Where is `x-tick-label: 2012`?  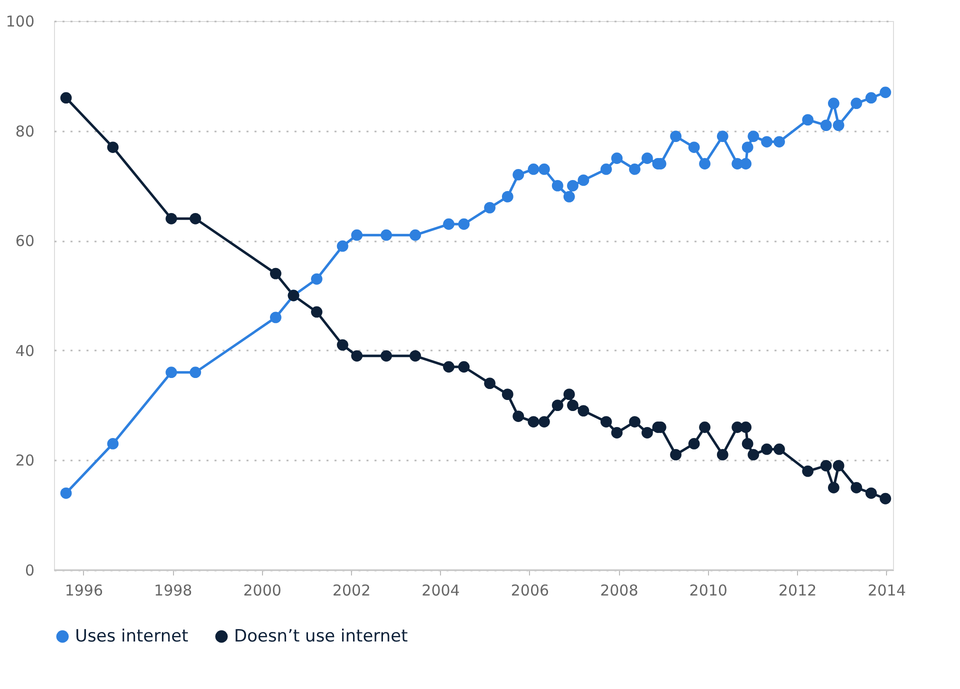 x-tick-label: 2012 is located at coordinates (797, 591).